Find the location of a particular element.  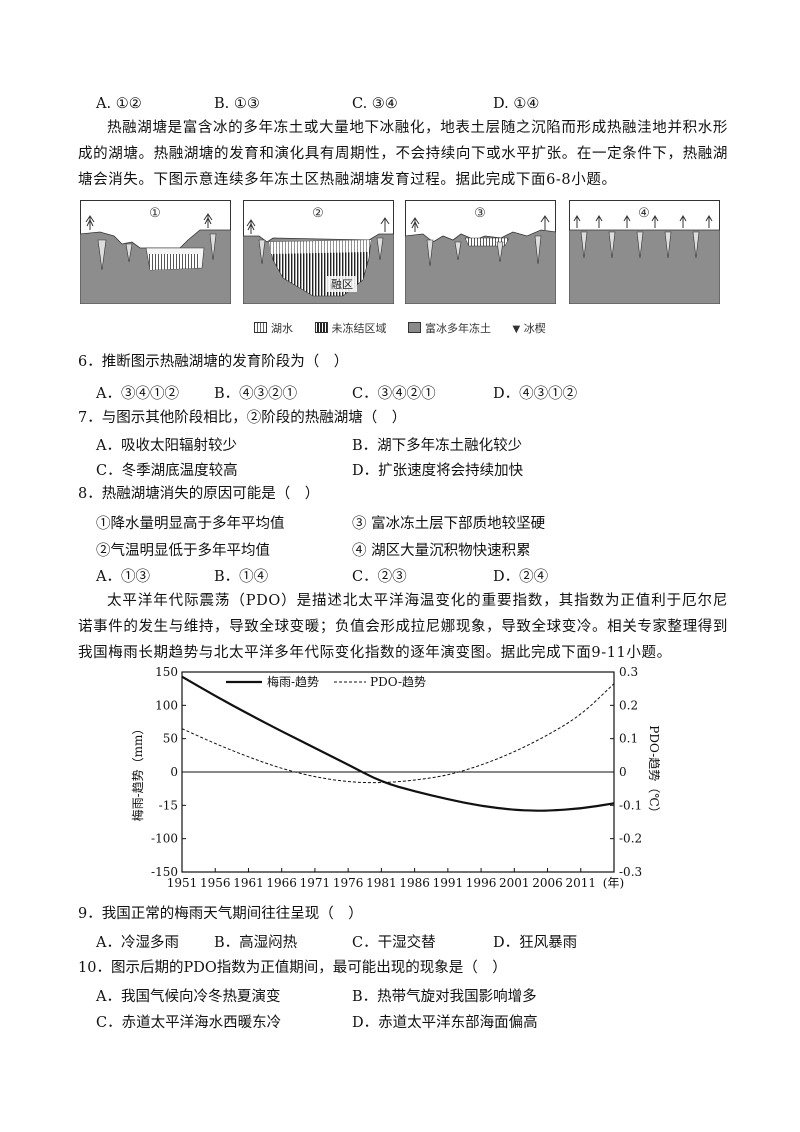

x-tick-label: 1981 is located at coordinates (381, 883).